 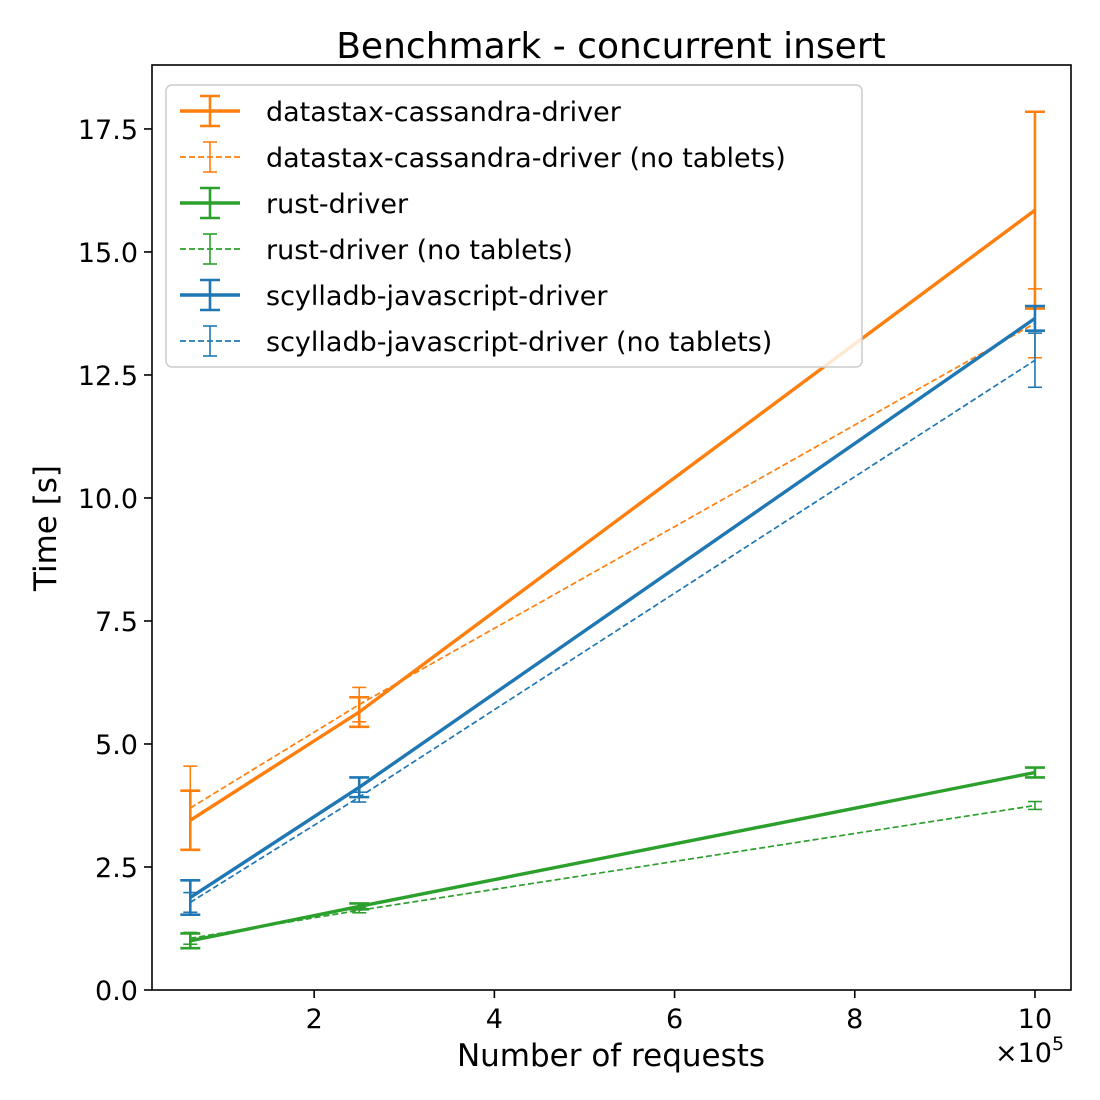 I want to click on legend-entry: scylladb-javascript-driver, so click(x=394, y=295).